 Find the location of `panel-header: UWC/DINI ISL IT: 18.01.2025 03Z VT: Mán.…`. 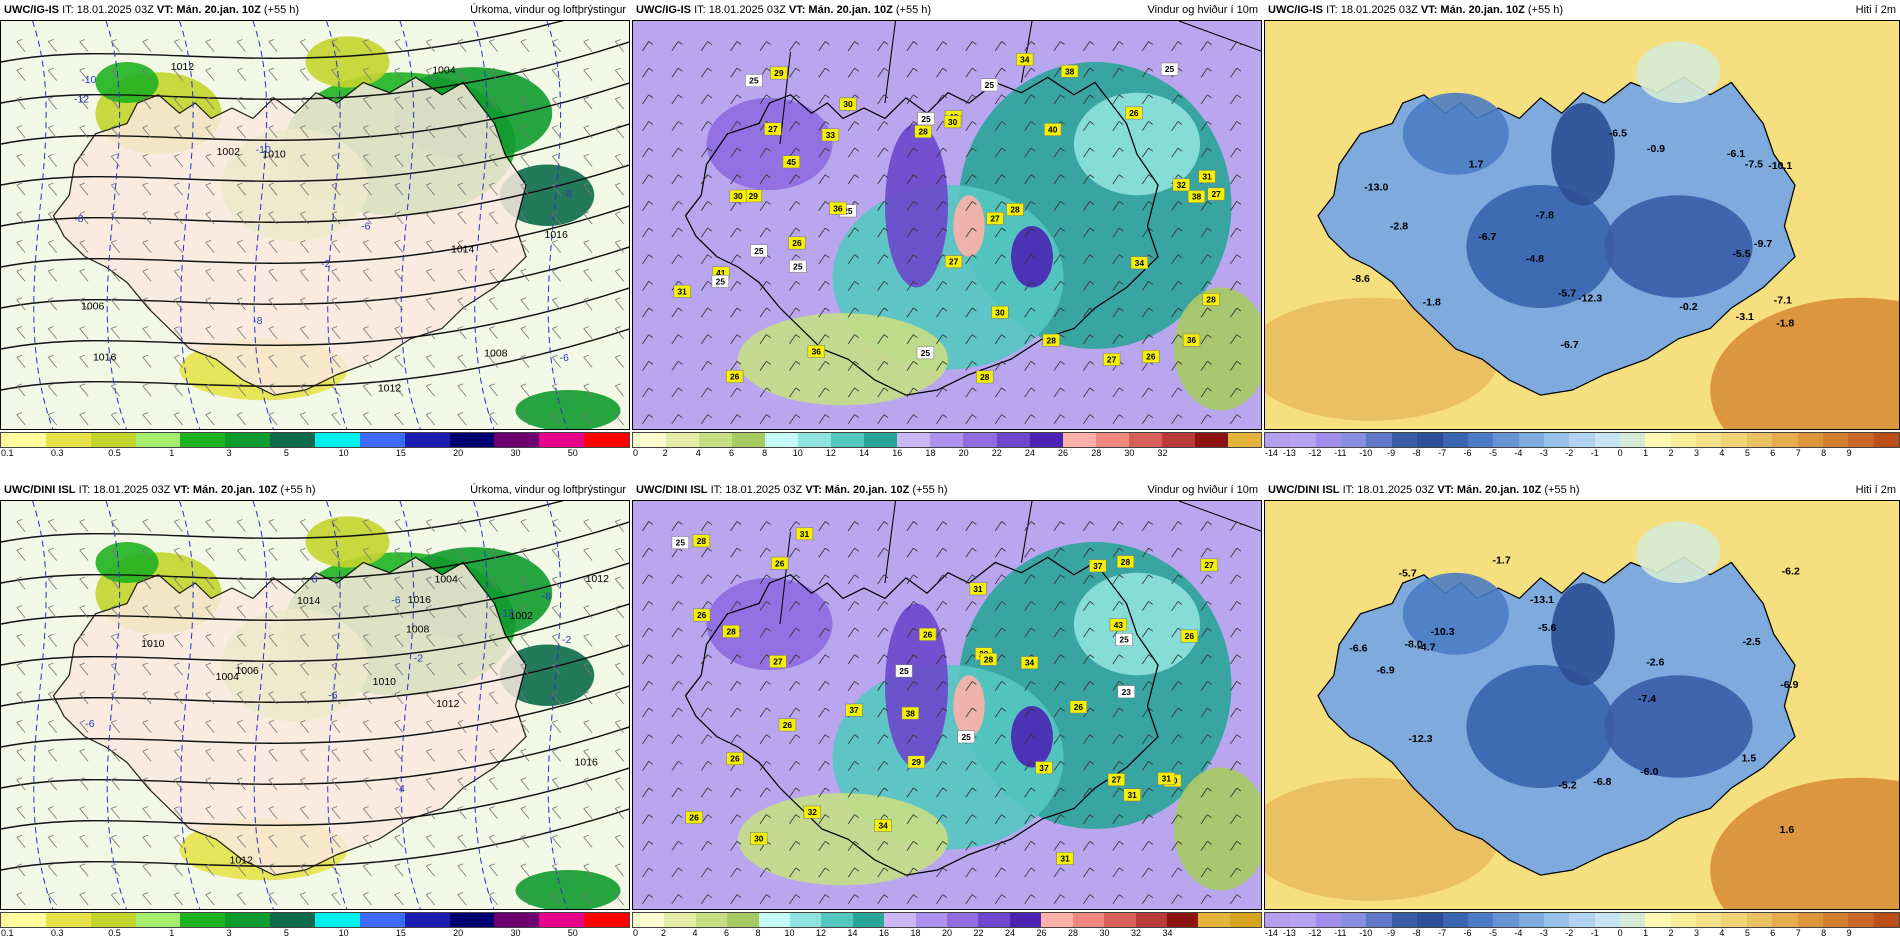

panel-header: UWC/DINI ISL IT: 18.01.2025 03Z VT: Mán.… is located at coordinates (315, 490).